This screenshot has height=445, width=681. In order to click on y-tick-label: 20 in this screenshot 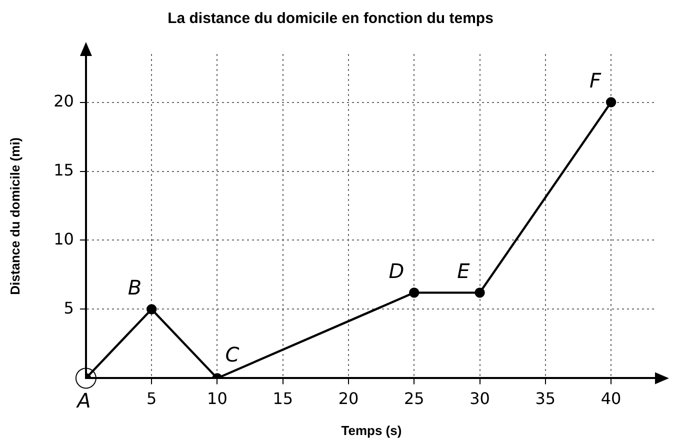, I will do `click(64, 100)`.